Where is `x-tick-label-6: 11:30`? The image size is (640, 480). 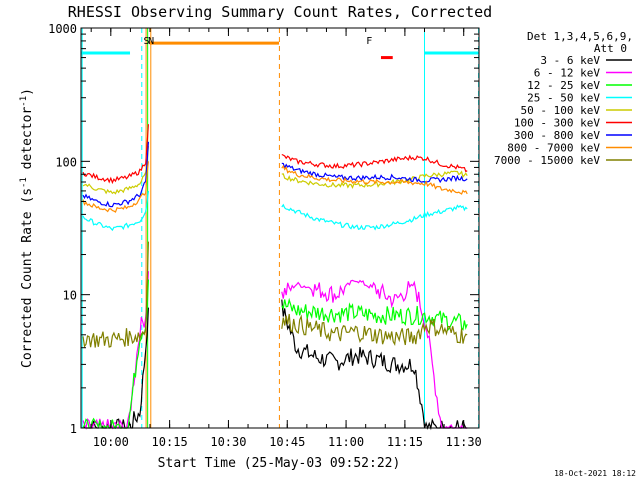 x-tick-label-6: 11:30 is located at coordinates (464, 442).